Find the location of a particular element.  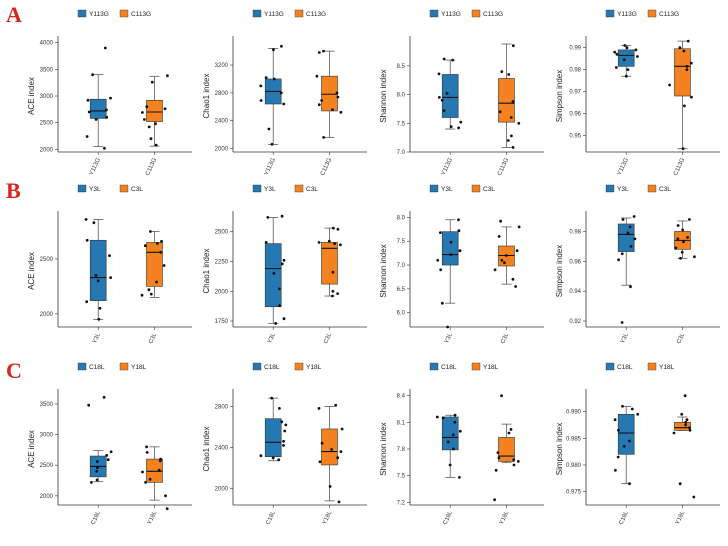

y-tick-label: 0.98 is located at coordinates (575, 232).